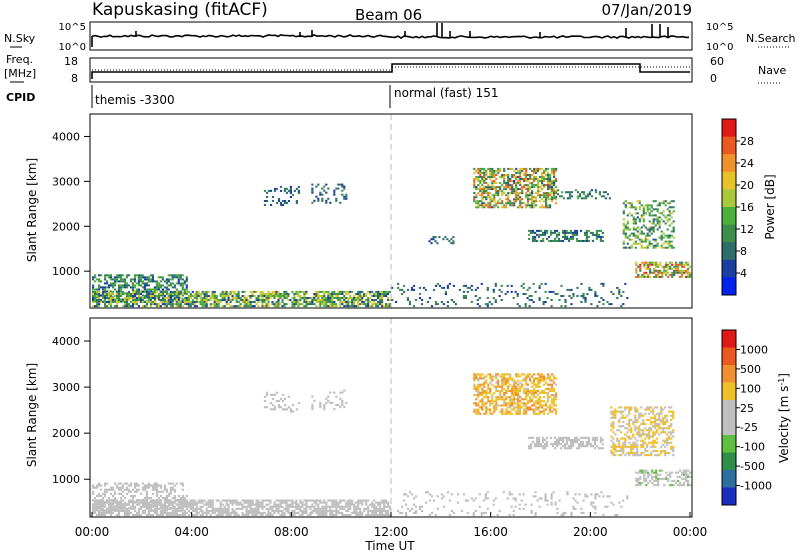 This screenshot has width=800, height=554. I want to click on cpid-segment-1: themis -3300, so click(135, 100).